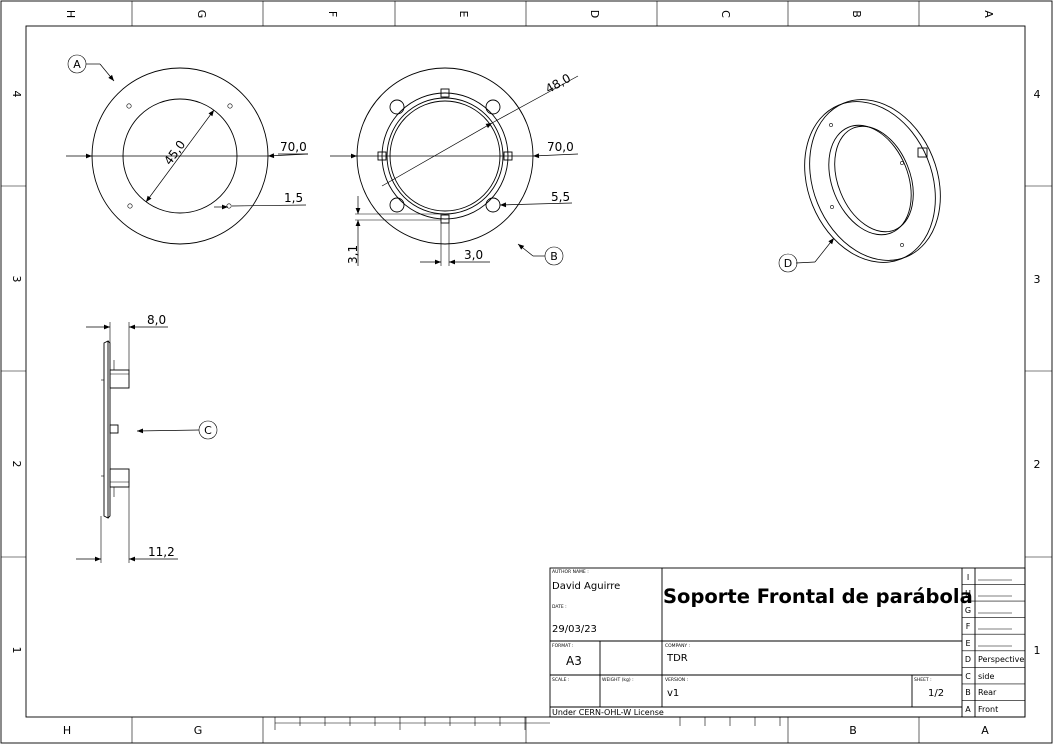 The width and height of the screenshot is (1053, 744). What do you see at coordinates (454, 166) in the screenshot?
I see `rear-view: 48,0 70,0 5,5 3,1 3,0 B` at bounding box center [454, 166].